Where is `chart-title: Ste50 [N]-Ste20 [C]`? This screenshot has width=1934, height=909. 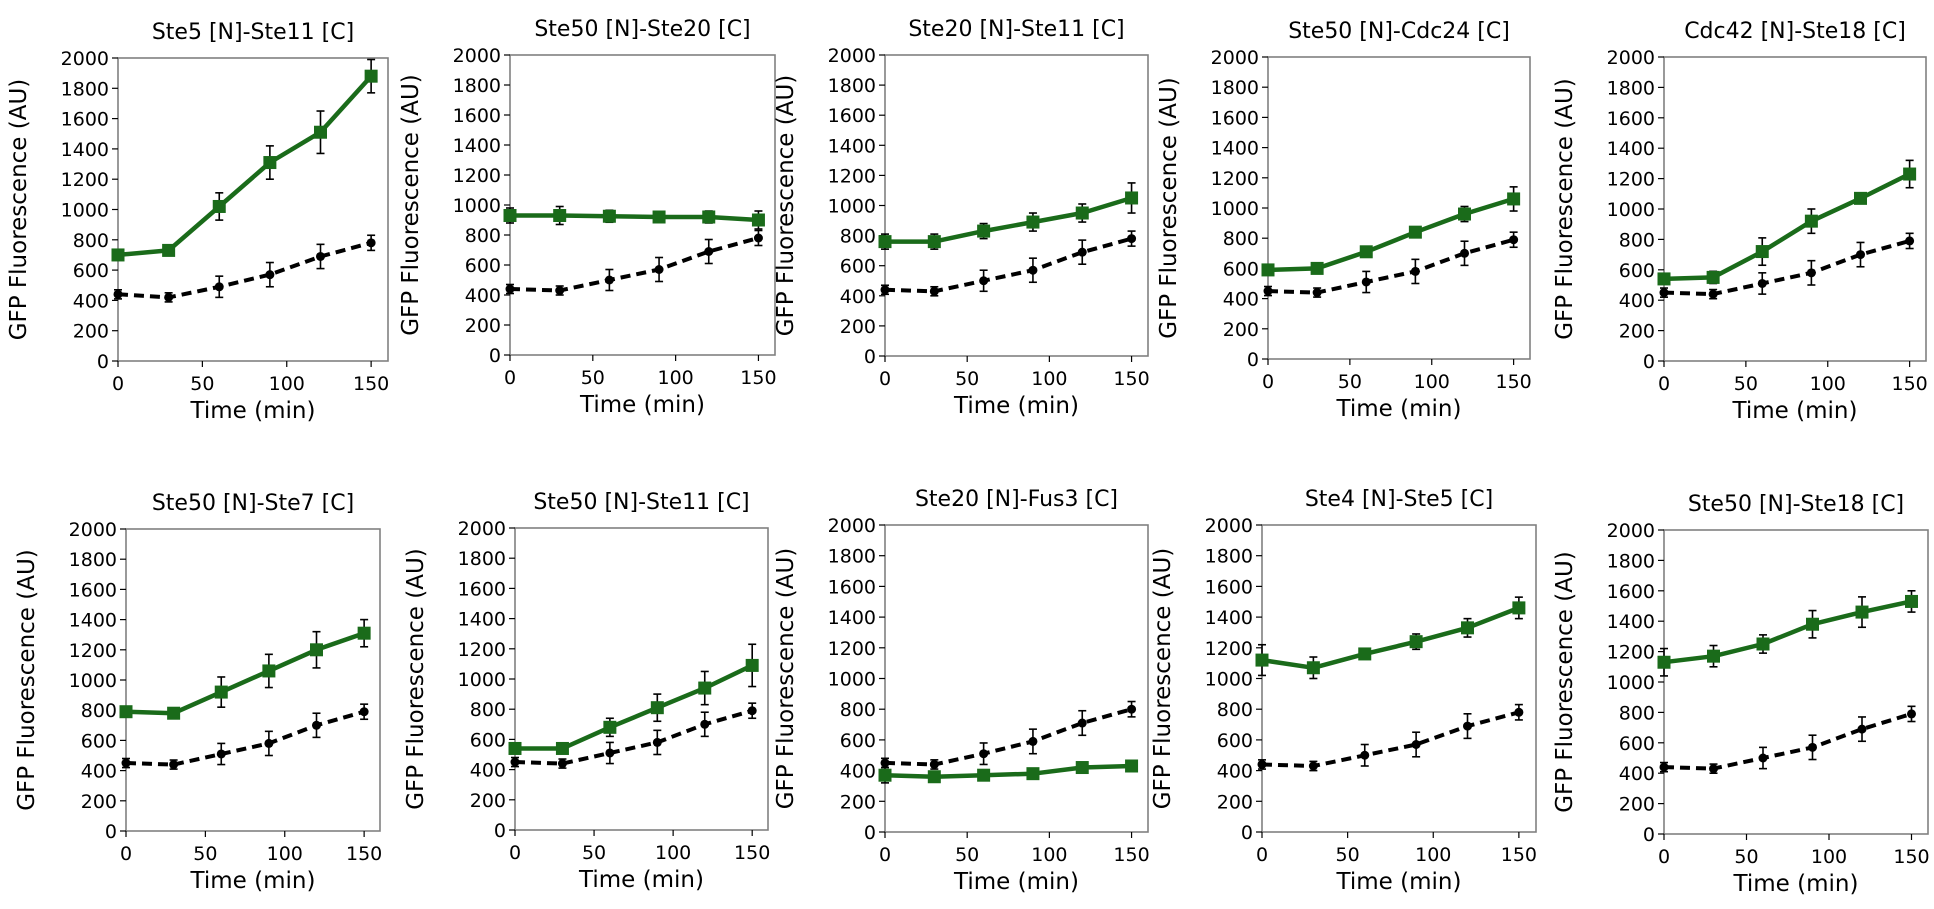 chart-title: Ste50 [N]-Ste20 [C] is located at coordinates (642, 29).